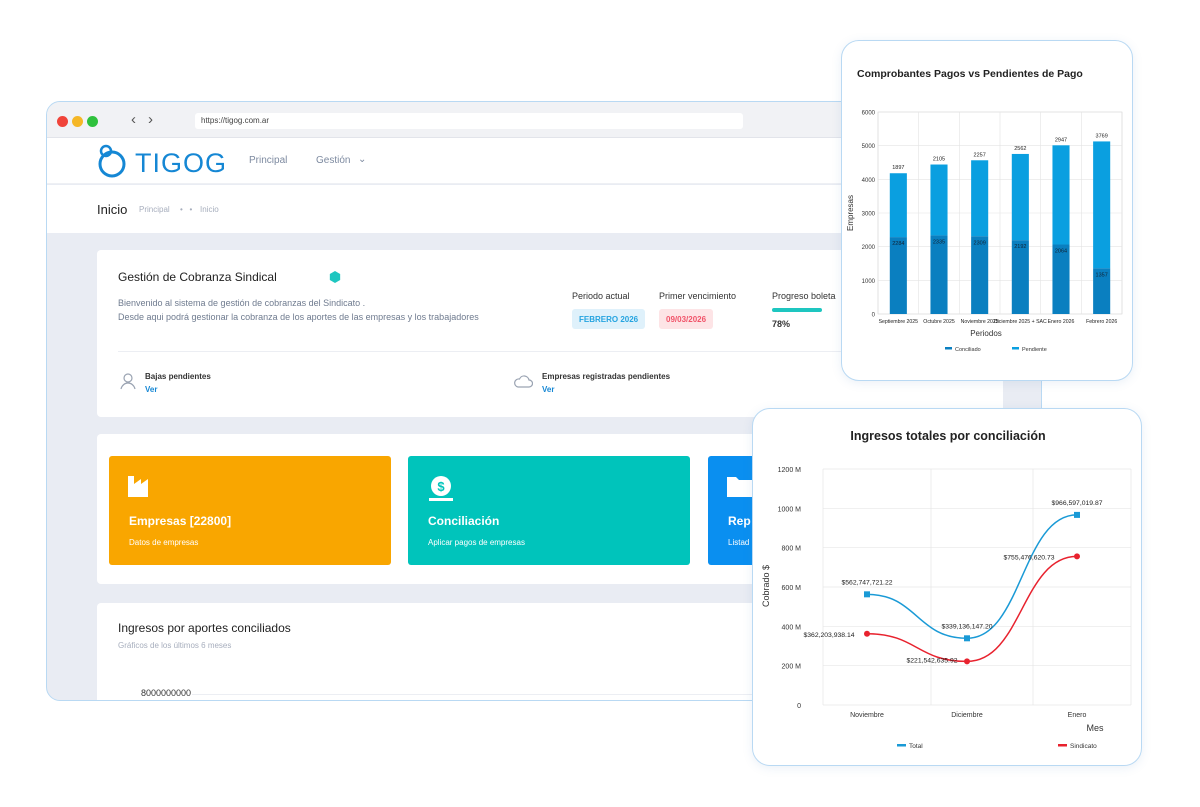  I want to click on ingresos-title: Ingresos por aportes conciliados, so click(204, 628).